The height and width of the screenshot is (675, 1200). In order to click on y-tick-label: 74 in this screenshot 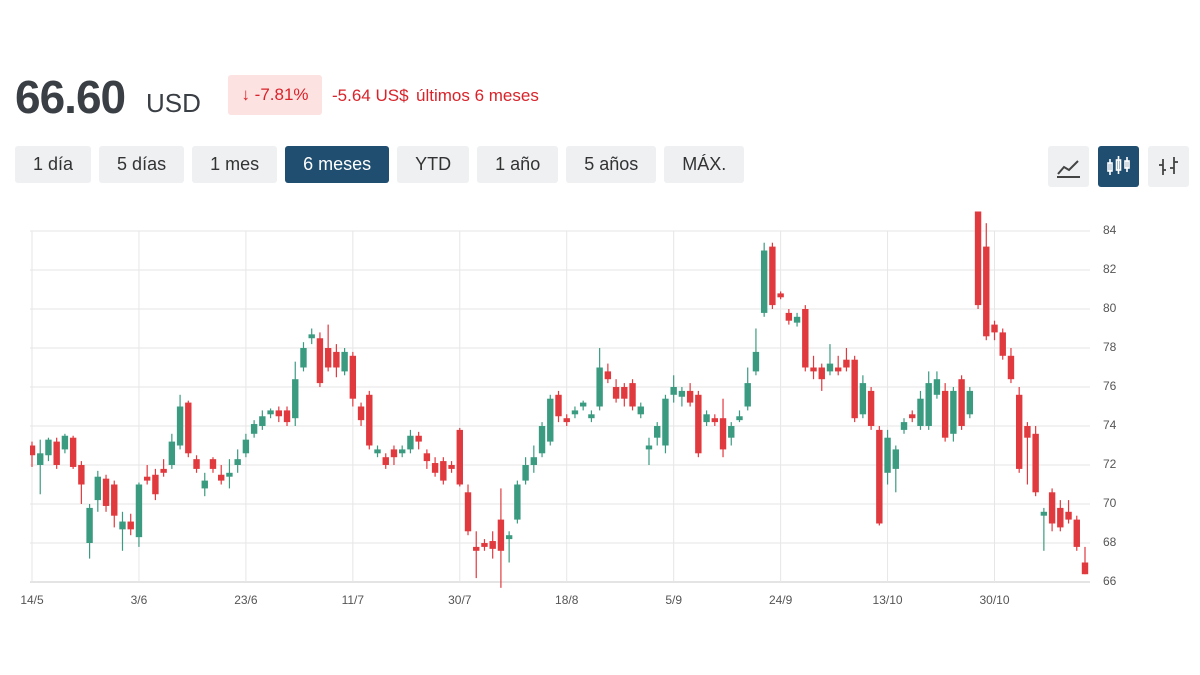, I will do `click(1110, 425)`.